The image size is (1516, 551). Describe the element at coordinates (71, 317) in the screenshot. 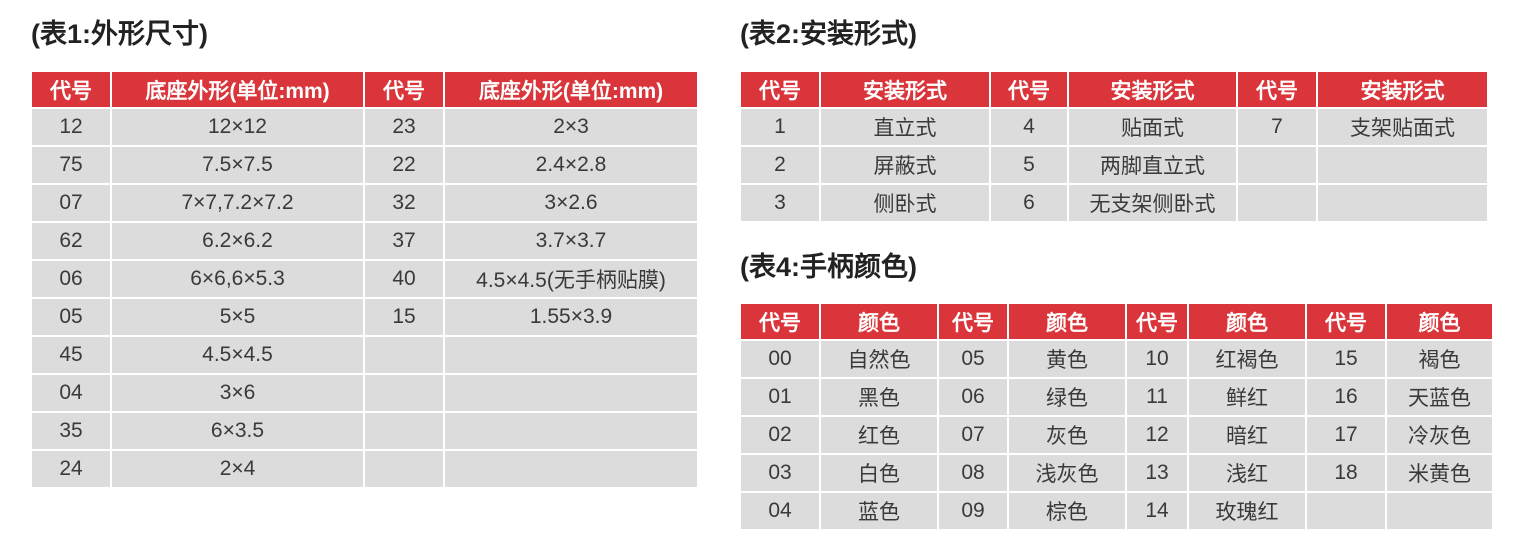

I see `code-cell: 05` at that location.